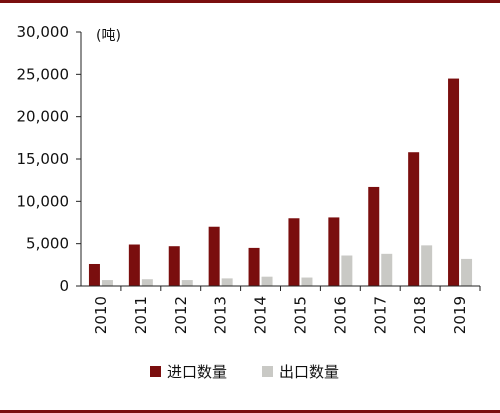 This screenshot has width=500, height=413. I want to click on legend: 进口数量 出口数量, so click(244, 372).